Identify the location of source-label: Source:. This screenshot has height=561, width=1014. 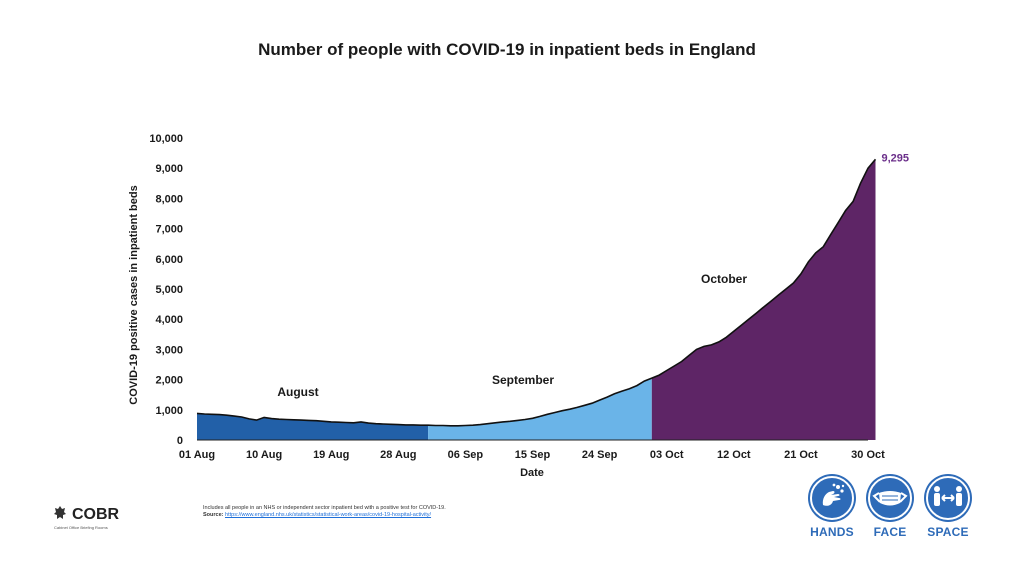
(213, 515).